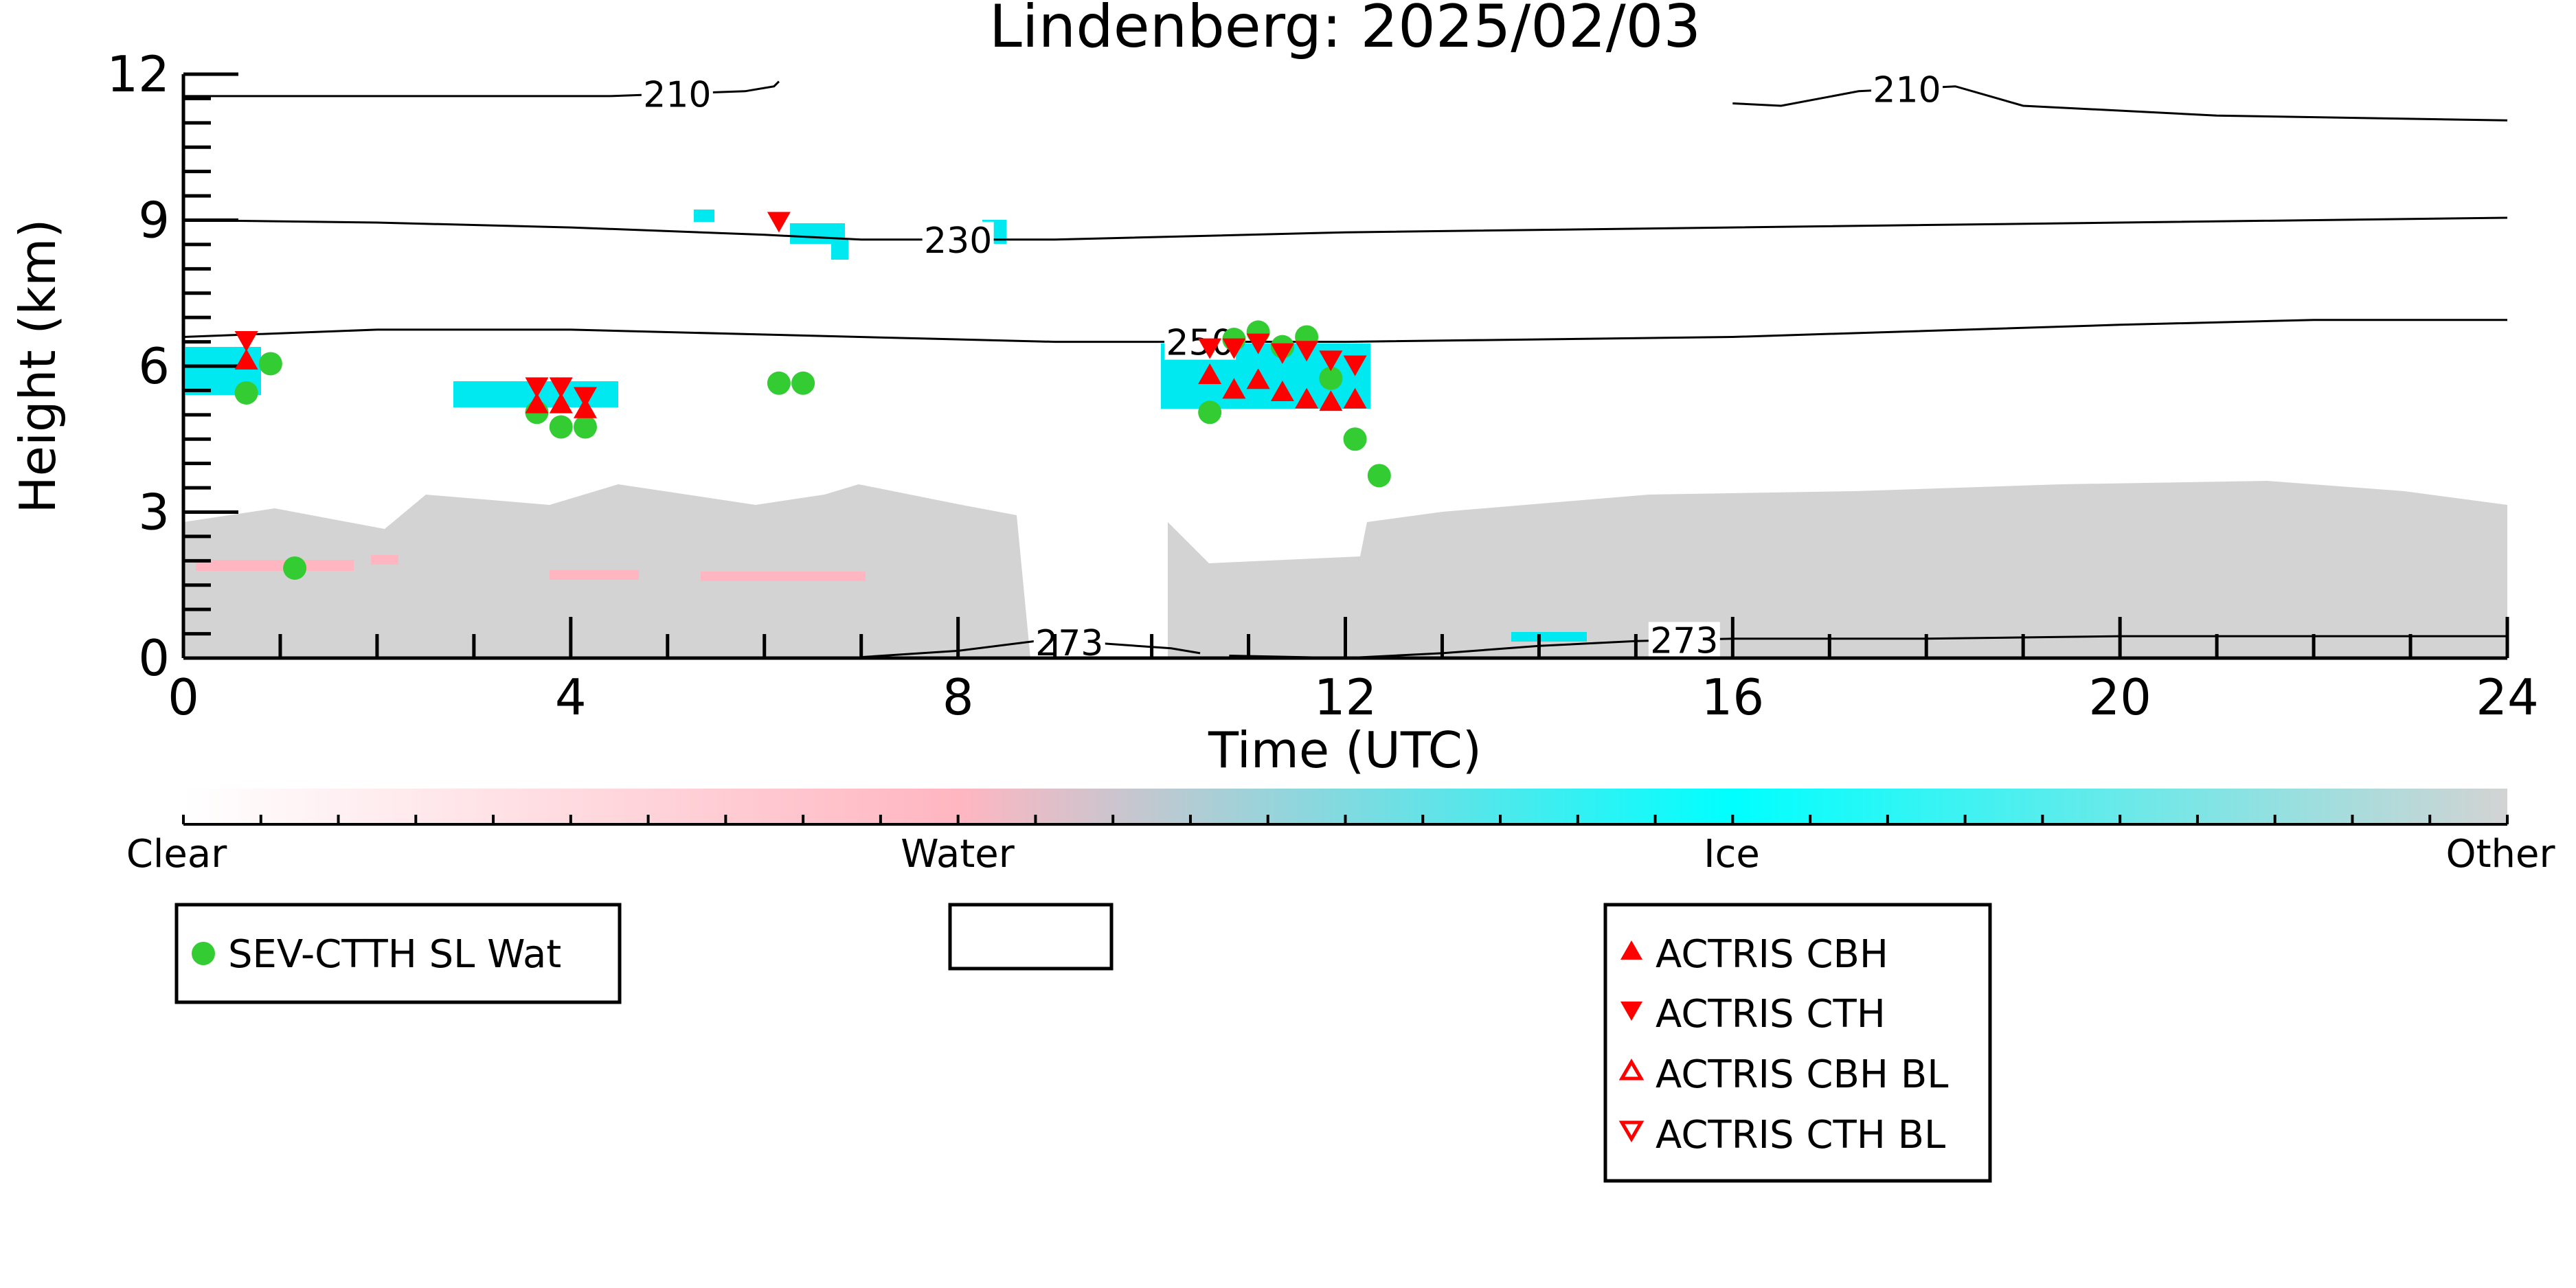 Image resolution: width=2576 pixels, height=1288 pixels. Describe the element at coordinates (183, 697) in the screenshot. I see `x-tick-label: 0` at that location.